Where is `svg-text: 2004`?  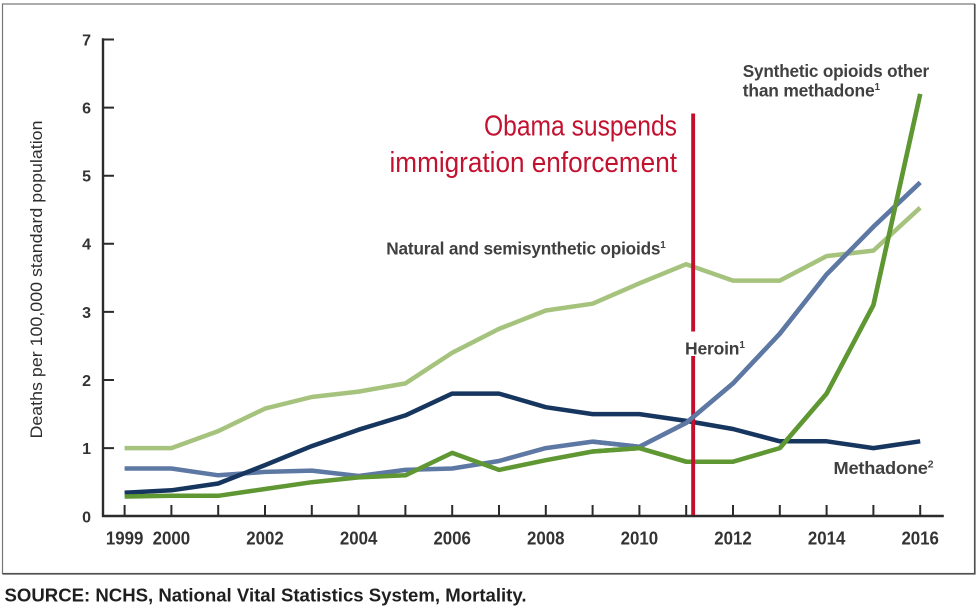 svg-text: 2004 is located at coordinates (359, 539).